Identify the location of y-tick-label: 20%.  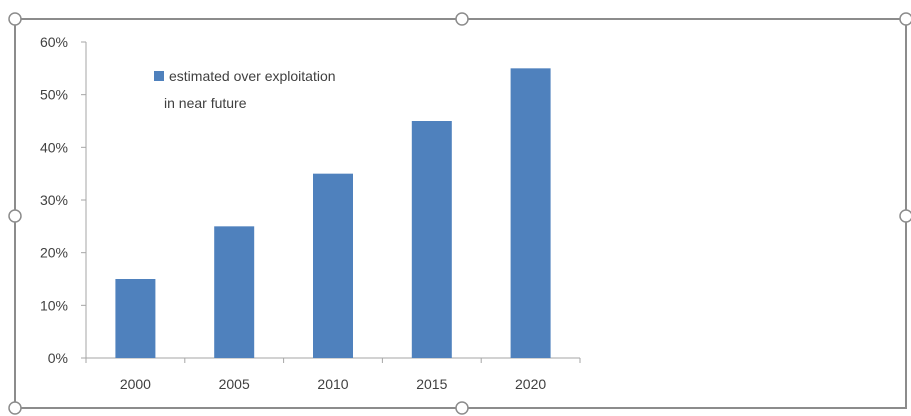
(54, 253).